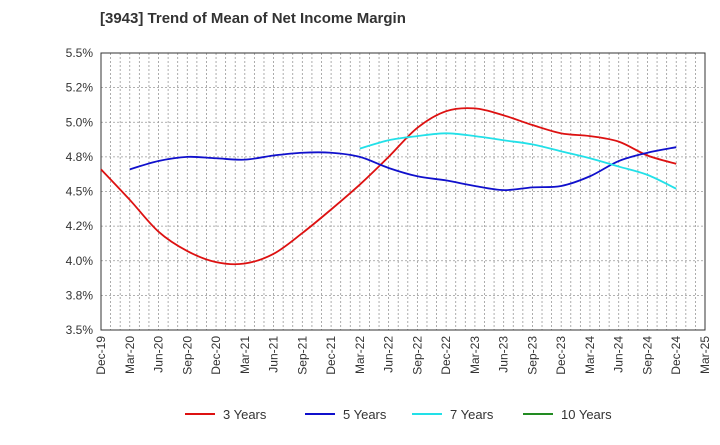 This screenshot has height=445, width=720. What do you see at coordinates (532, 355) in the screenshot?
I see `x-tick-label: Sep-23` at bounding box center [532, 355].